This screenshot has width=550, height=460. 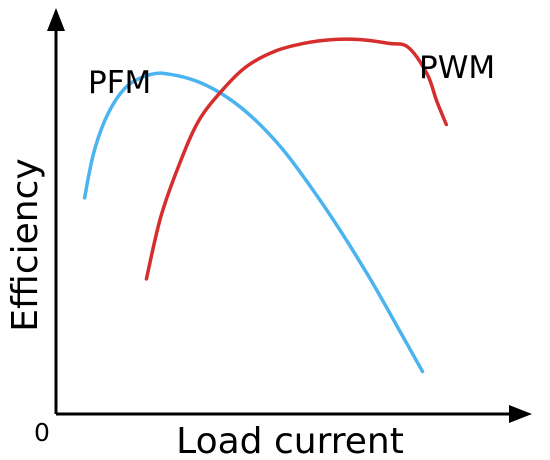 What do you see at coordinates (520, 414) in the screenshot?
I see `x-axis-arrowhead` at bounding box center [520, 414].